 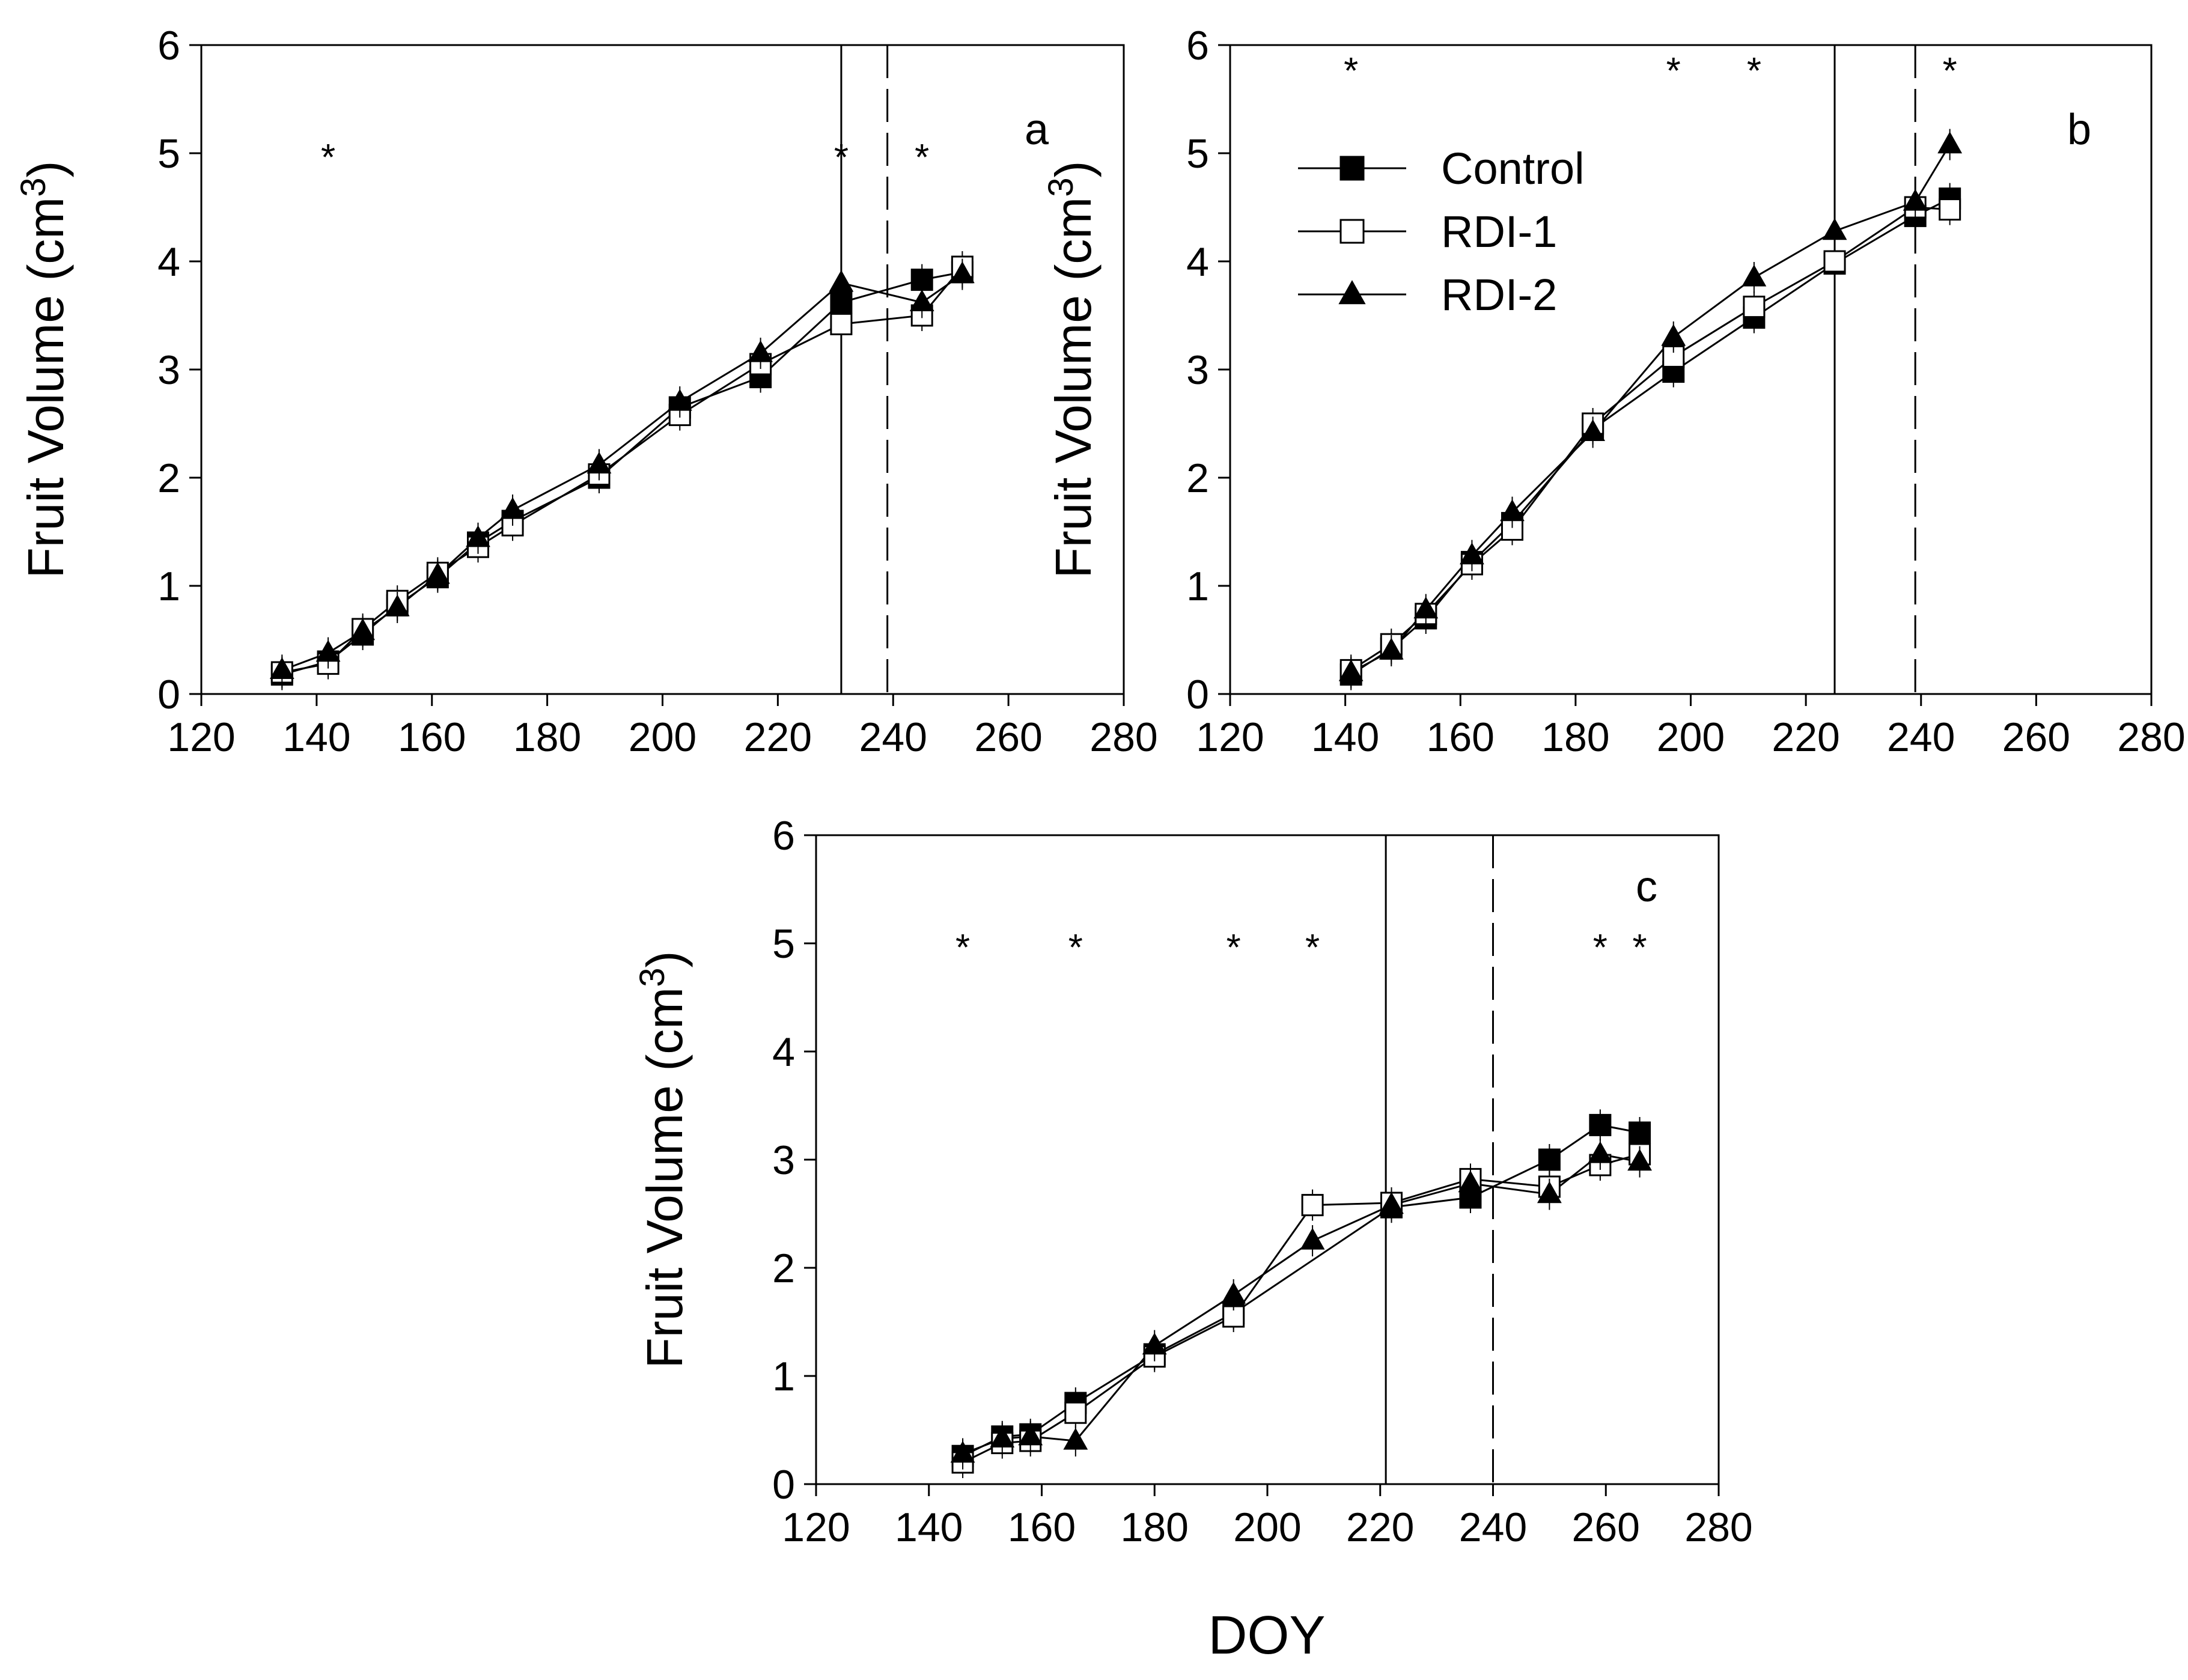 What do you see at coordinates (1646, 887) in the screenshot?
I see `panel-label: c` at bounding box center [1646, 887].